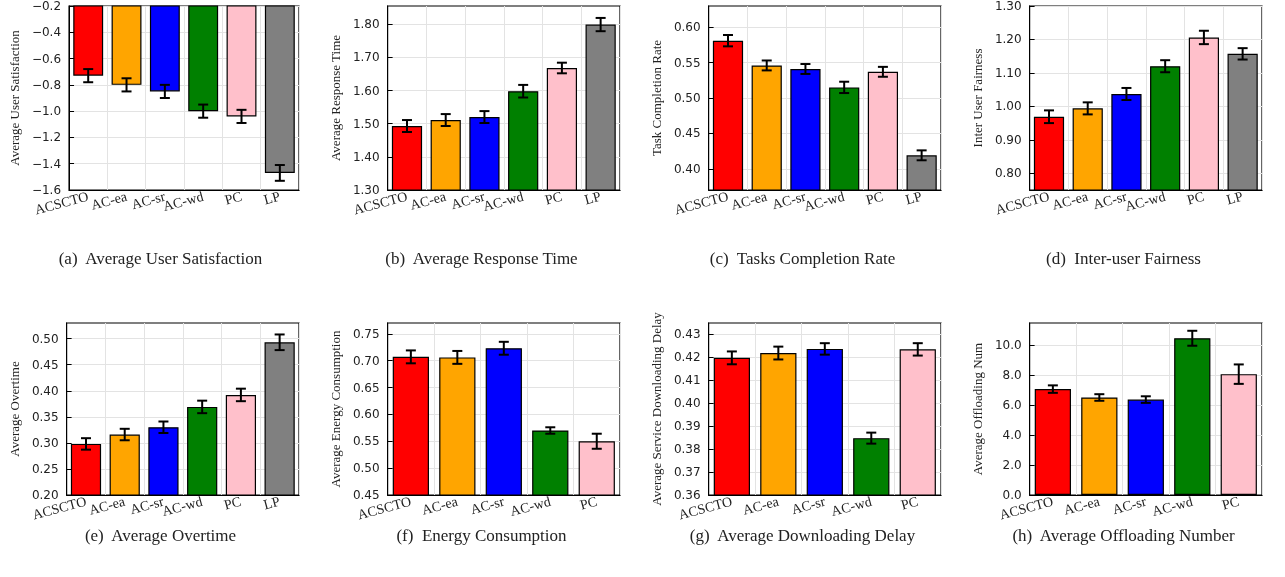 This screenshot has width=1285, height=577. Describe the element at coordinates (46, 163) in the screenshot. I see `y-tick-label: −1.4` at that location.